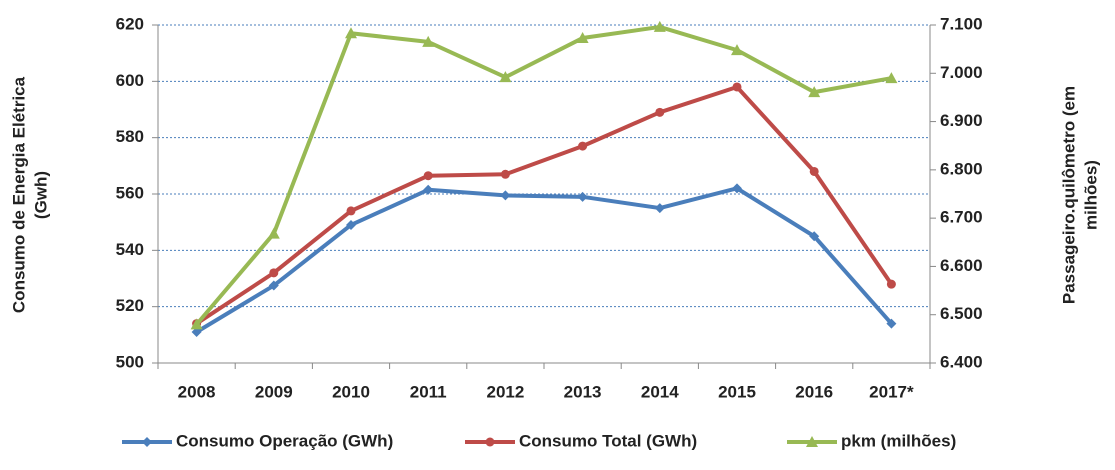 This screenshot has width=1115, height=470. What do you see at coordinates (1068, 195) in the screenshot?
I see `y2-axis-title: Passageiro.quilômetro (em` at bounding box center [1068, 195].